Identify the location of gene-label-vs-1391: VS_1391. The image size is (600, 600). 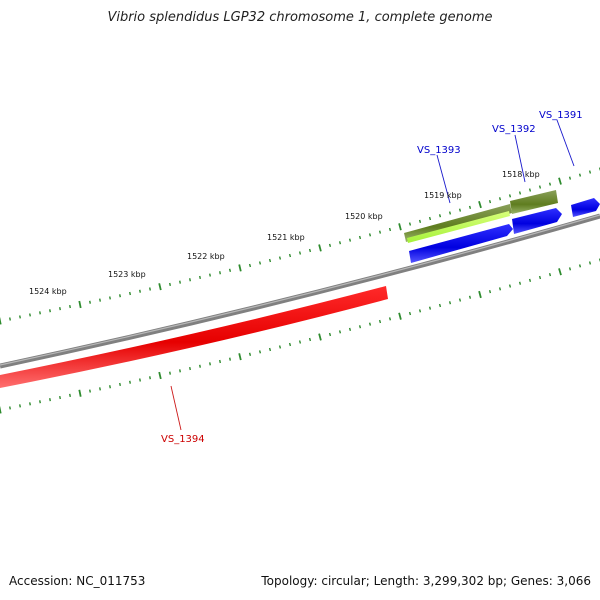
(561, 115).